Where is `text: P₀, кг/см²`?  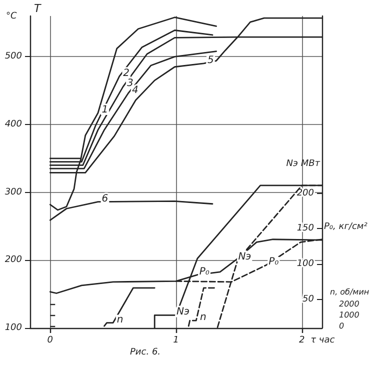 text: P₀, кг/см² is located at coordinates (346, 227).